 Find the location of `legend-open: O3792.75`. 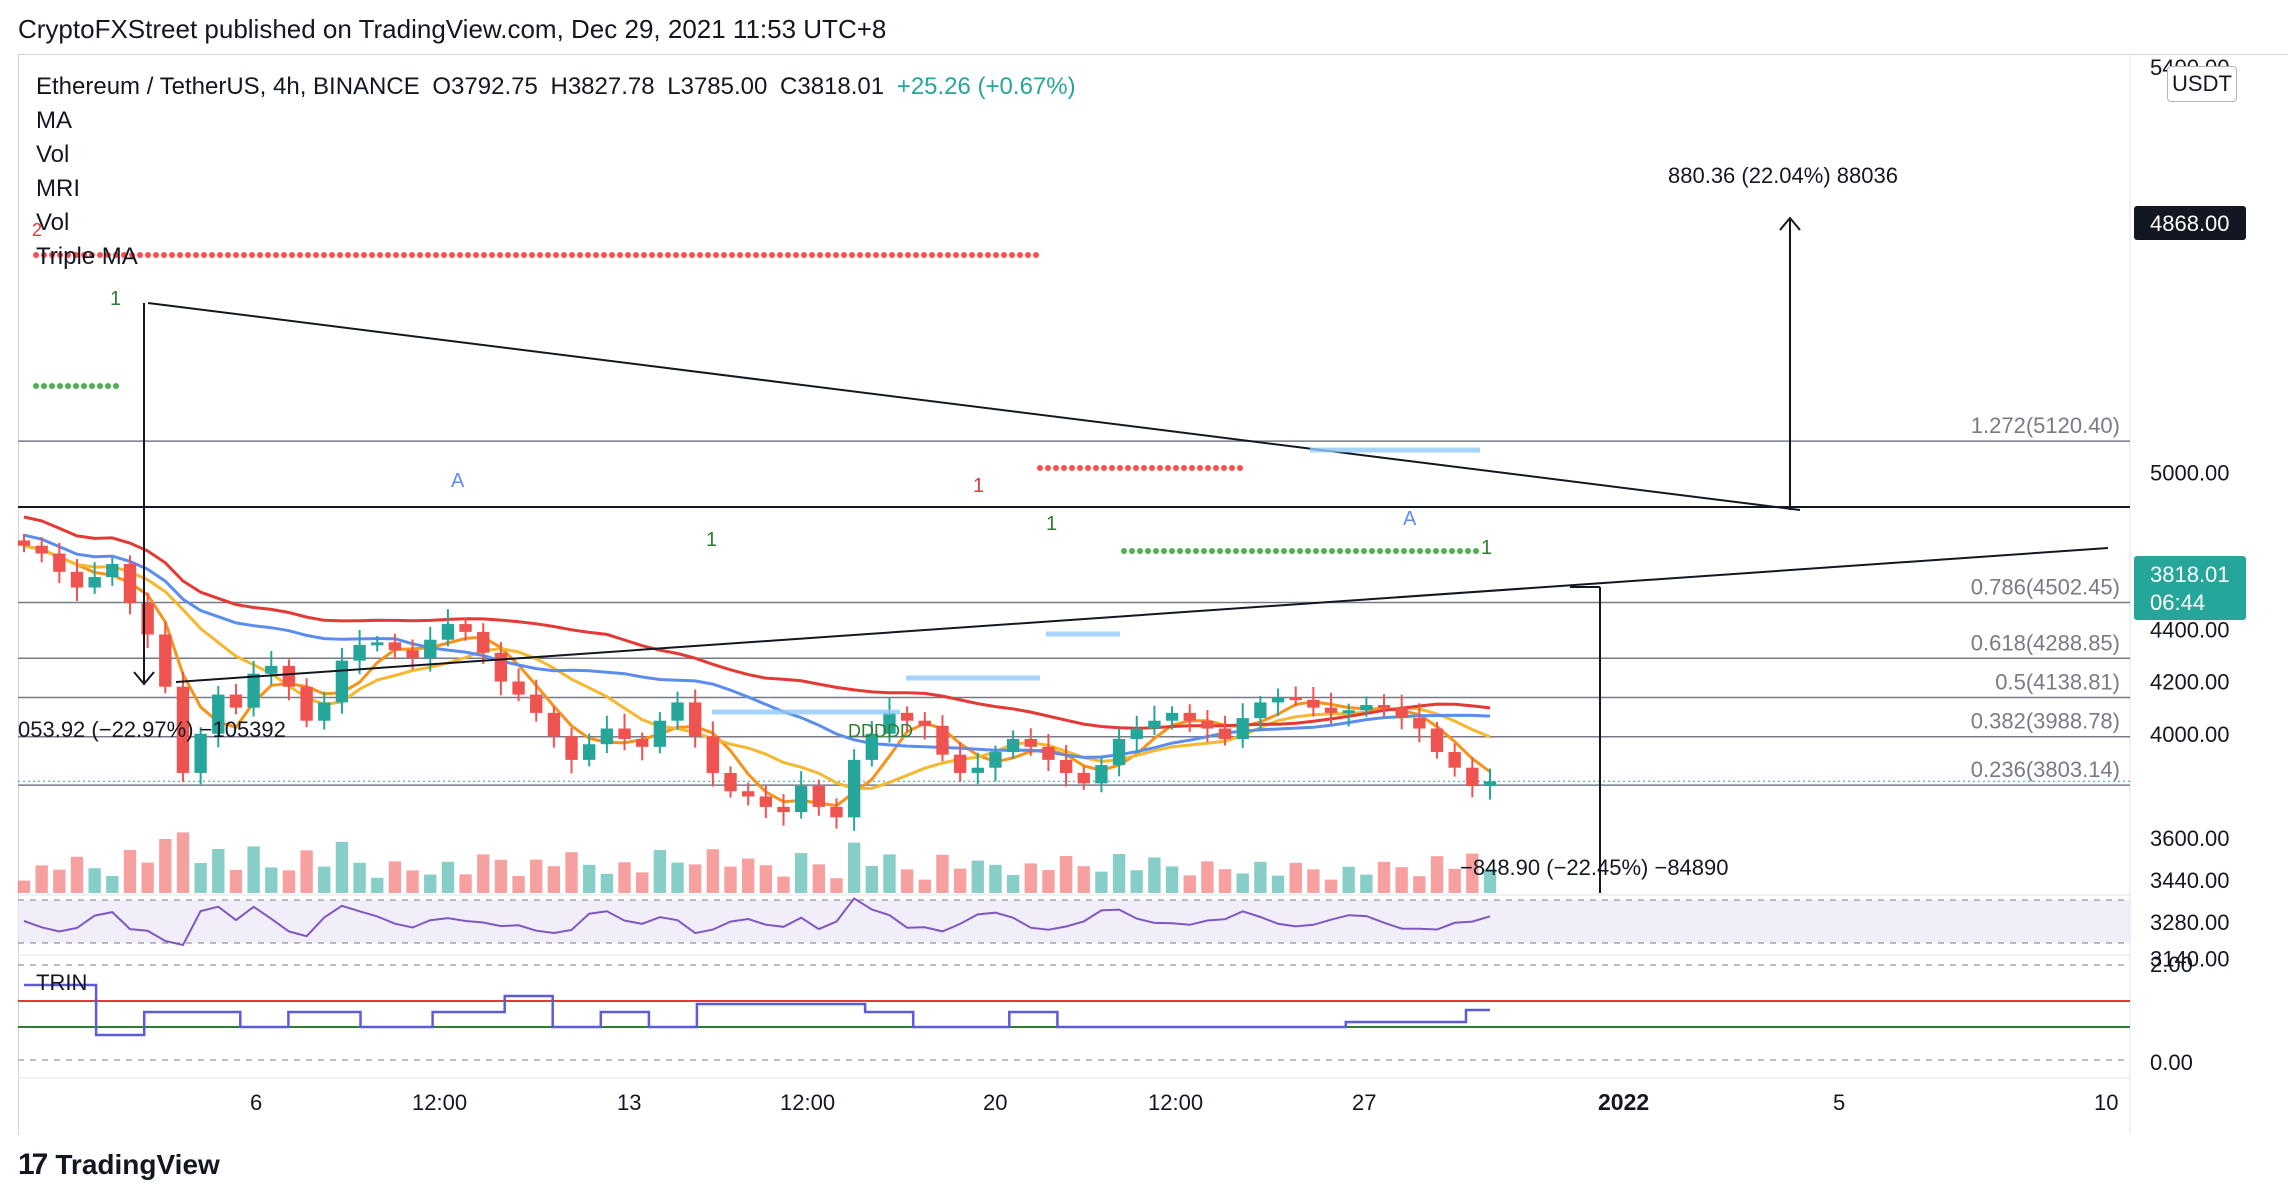

legend-open: O3792.75 is located at coordinates (485, 86).